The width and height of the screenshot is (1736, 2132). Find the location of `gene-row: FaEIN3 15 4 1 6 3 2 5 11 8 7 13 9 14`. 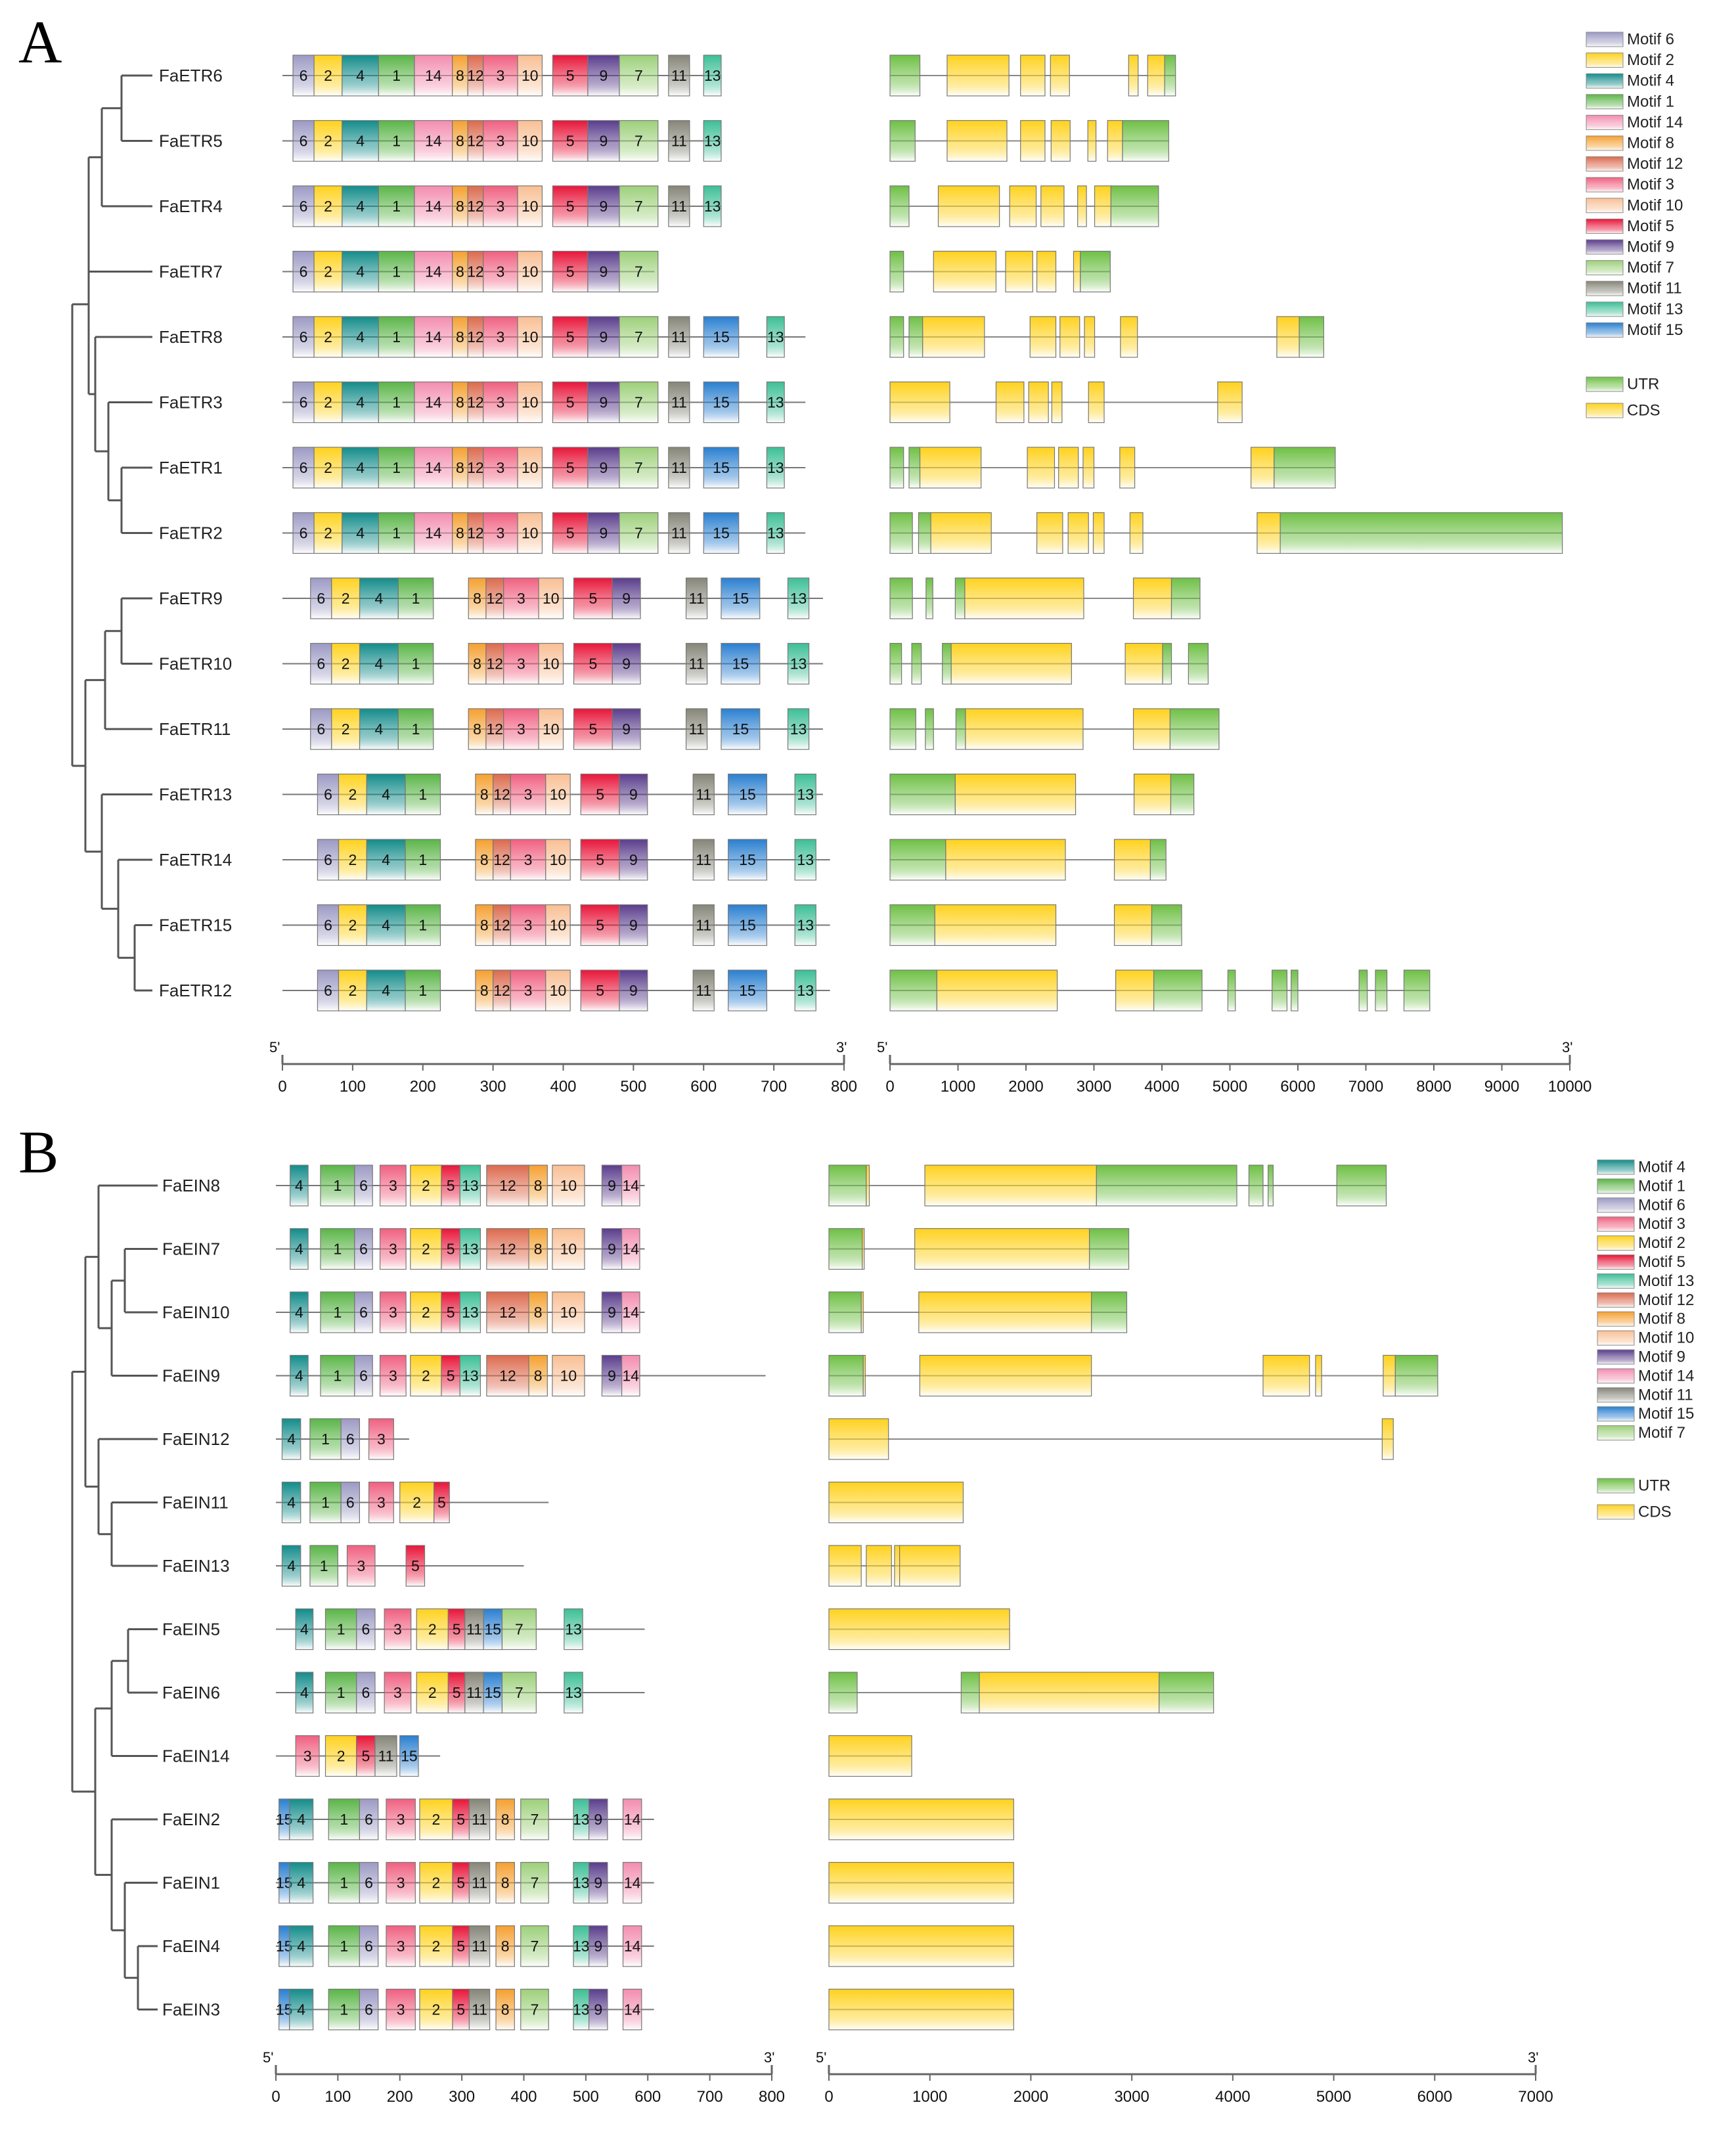

gene-row: FaEIN3 15 4 1 6 3 2 5 11 8 7 13 9 14 is located at coordinates (588, 2009).